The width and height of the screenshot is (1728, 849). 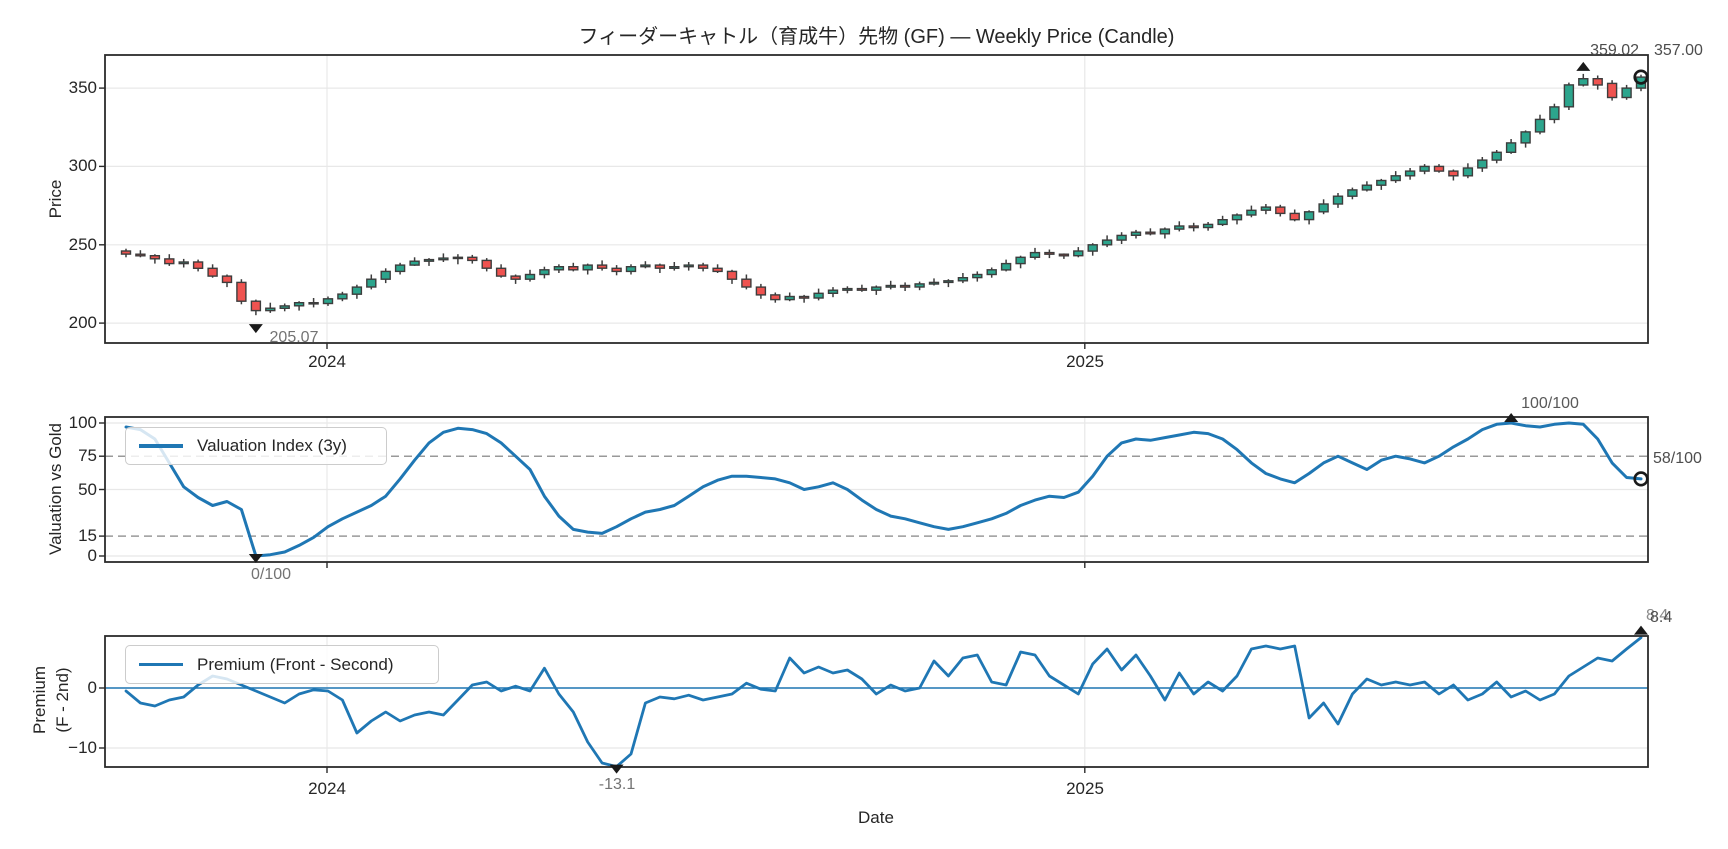 What do you see at coordinates (1085, 361) in the screenshot?
I see `price-xtick-2025: 2025` at bounding box center [1085, 361].